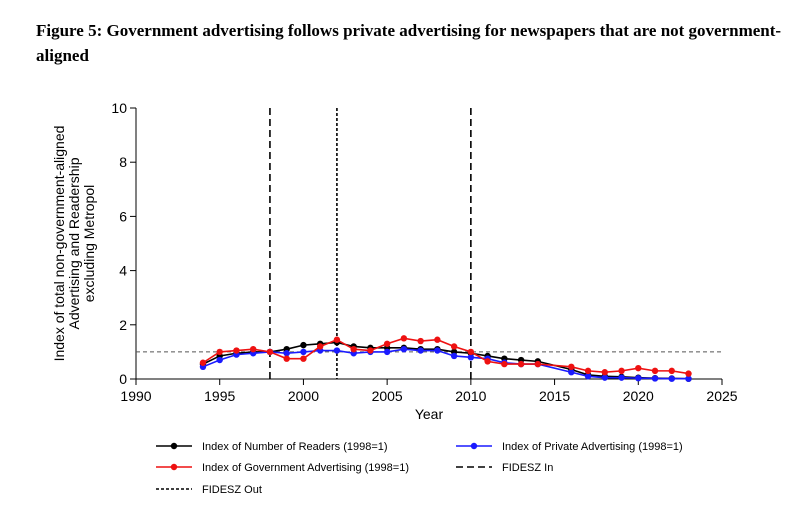  What do you see at coordinates (305, 468) in the screenshot?
I see `legend-label: Index of Government Advertising (1998=1)` at bounding box center [305, 468].